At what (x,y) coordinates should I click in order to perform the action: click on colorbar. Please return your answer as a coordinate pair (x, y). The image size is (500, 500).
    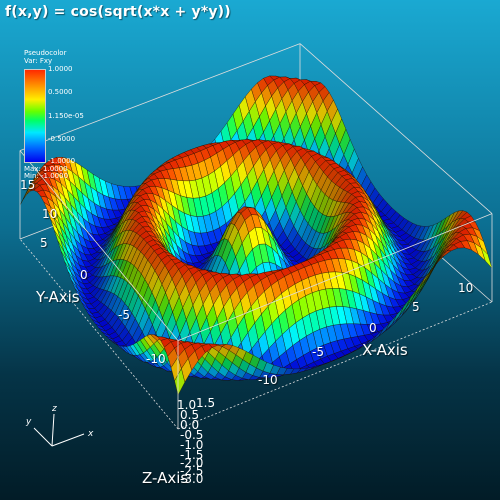
    Looking at the image, I should click on (35, 116).